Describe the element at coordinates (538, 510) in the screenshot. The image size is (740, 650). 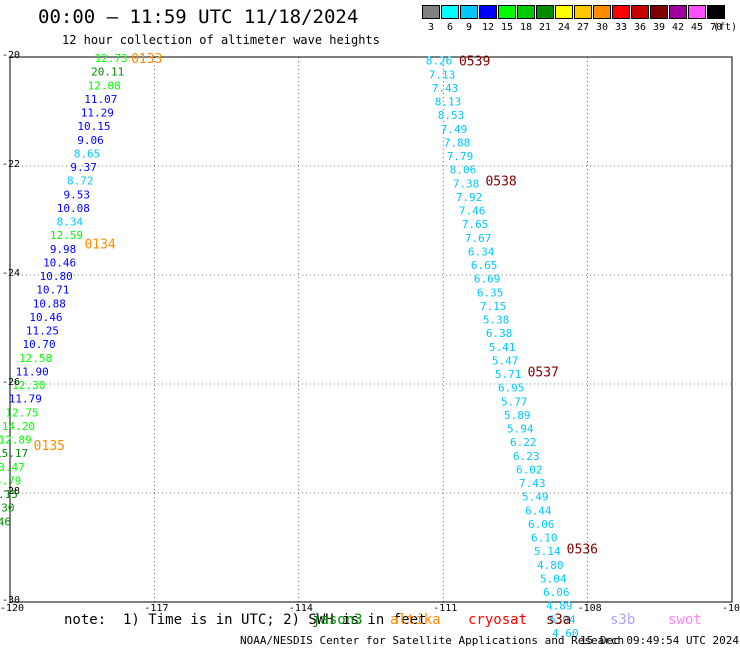
I see `swh-value: 6.44` at that location.